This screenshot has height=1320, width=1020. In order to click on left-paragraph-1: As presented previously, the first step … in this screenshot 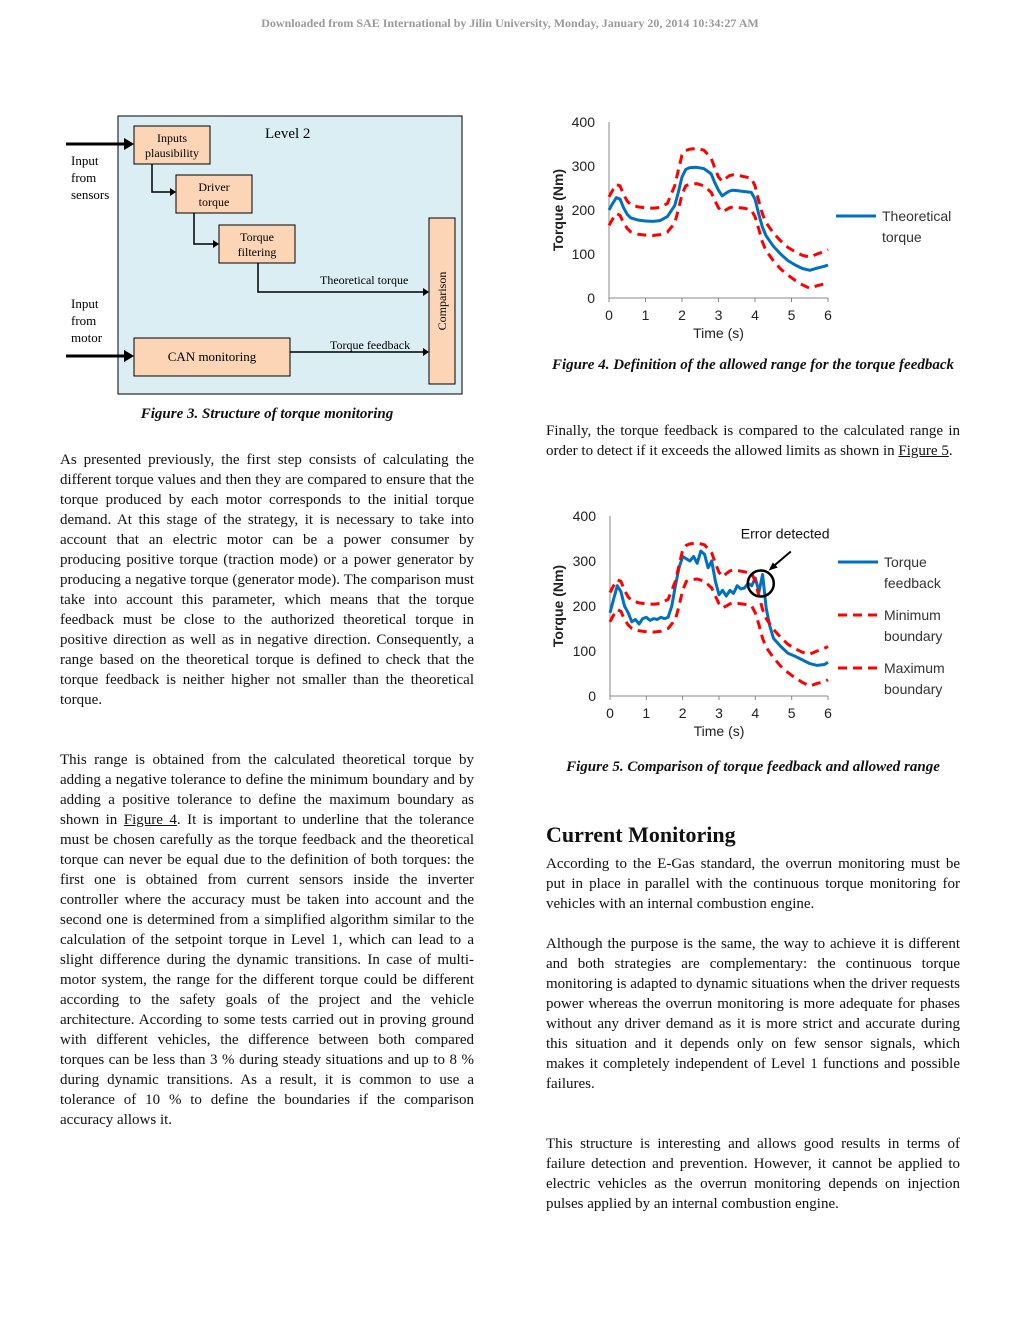, I will do `click(267, 580)`.